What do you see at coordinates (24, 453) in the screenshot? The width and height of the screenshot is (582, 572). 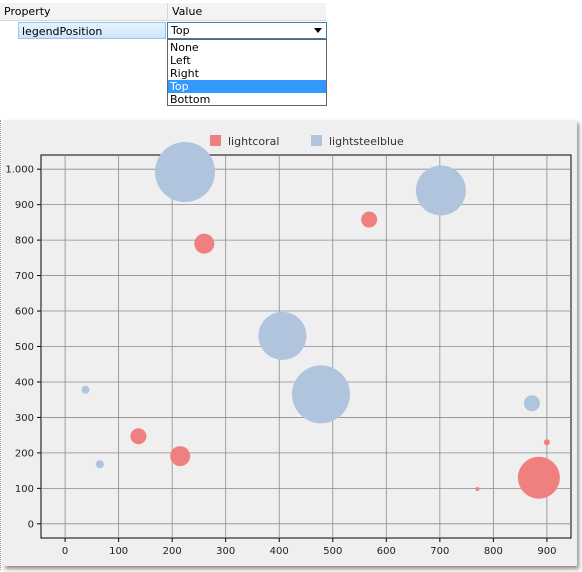 I see `y-tick-label: 200` at bounding box center [24, 453].